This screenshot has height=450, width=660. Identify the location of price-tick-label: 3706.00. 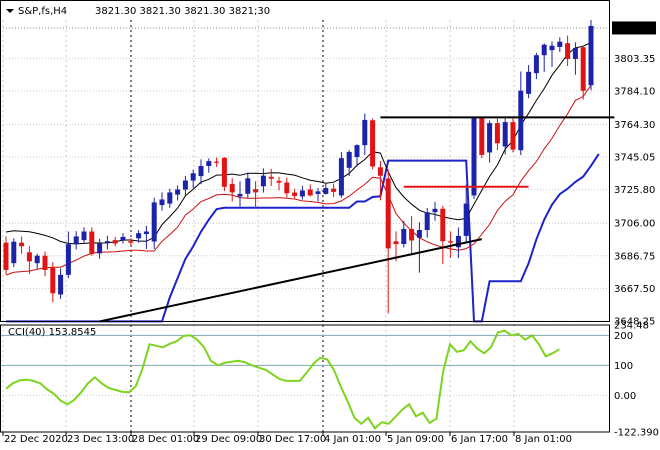
(634, 224).